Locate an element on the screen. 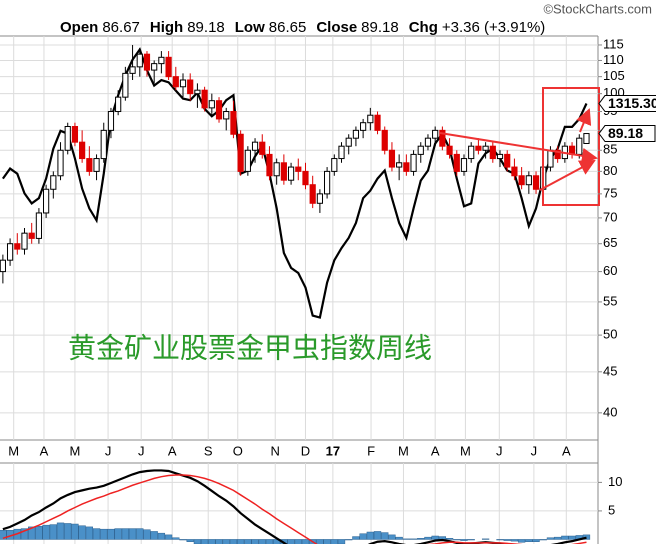 The image size is (656, 544). y-tick-label: 60 is located at coordinates (610, 270).